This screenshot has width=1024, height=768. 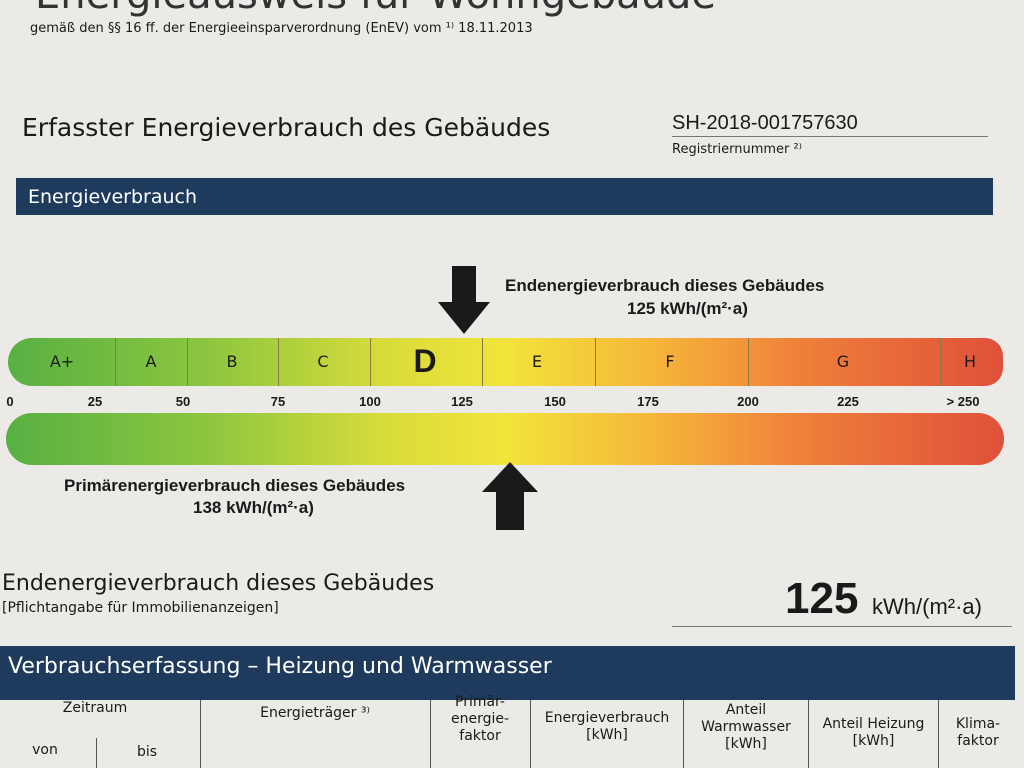 What do you see at coordinates (425, 361) in the screenshot?
I see `class-label-active: D` at bounding box center [425, 361].